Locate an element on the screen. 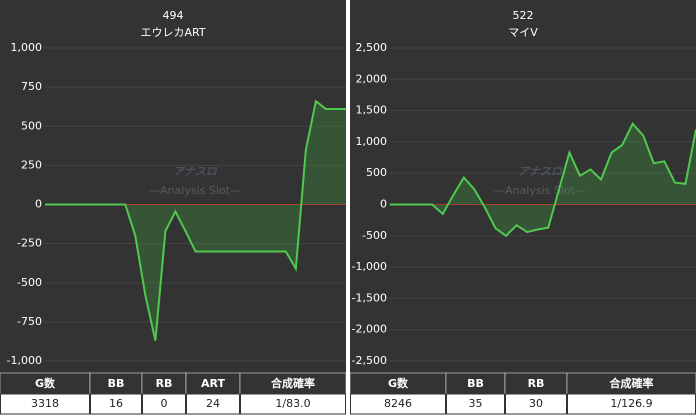 Image resolution: width=696 pixels, height=416 pixels. header-text: ART is located at coordinates (213, 383).